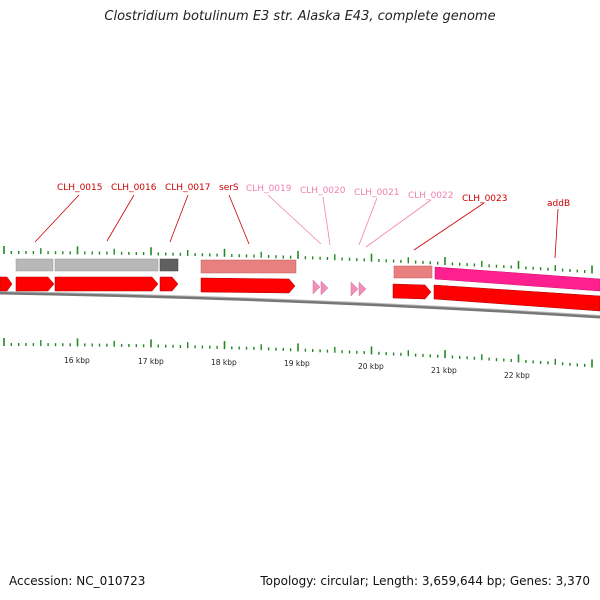 This screenshot has height=600, width=600. I want to click on label-sers: serS, so click(229, 188).